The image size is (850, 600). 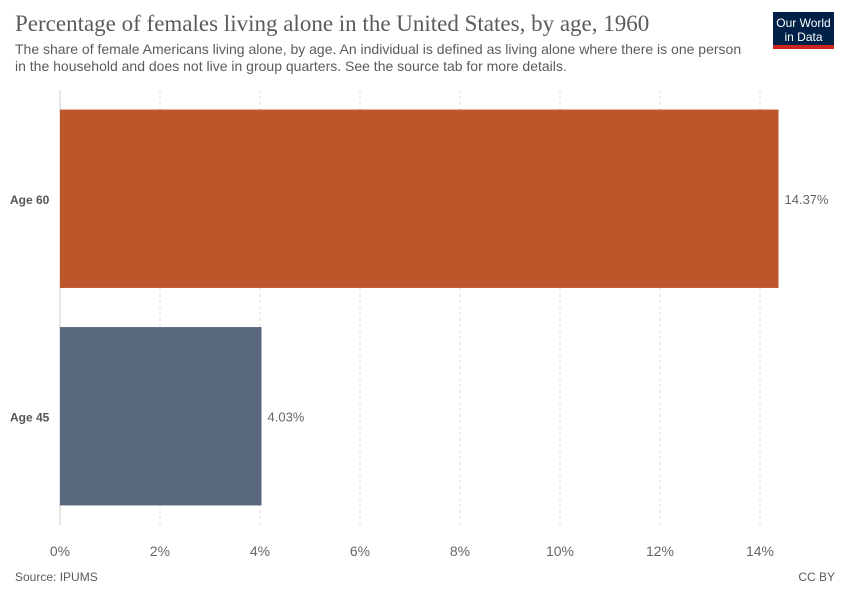 What do you see at coordinates (161, 416) in the screenshot?
I see `bar` at bounding box center [161, 416].